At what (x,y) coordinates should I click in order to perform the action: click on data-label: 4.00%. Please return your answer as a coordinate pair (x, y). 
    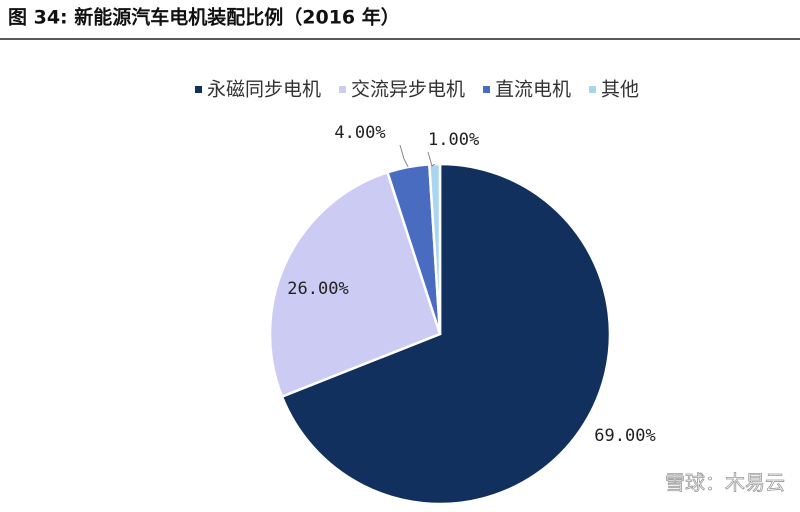
    Looking at the image, I should click on (359, 133).